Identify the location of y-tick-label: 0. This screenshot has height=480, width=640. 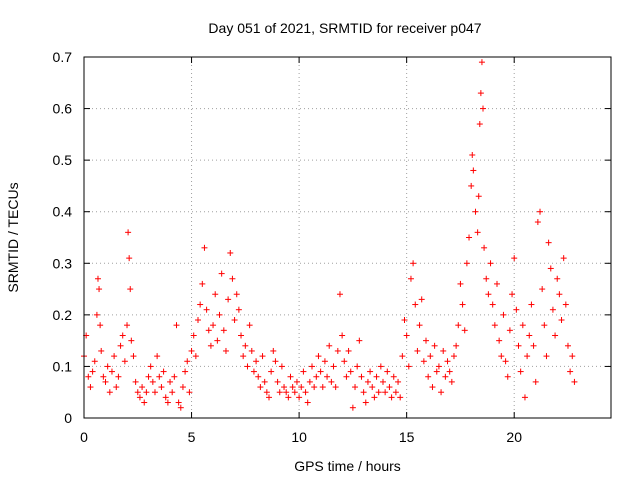
(68, 418).